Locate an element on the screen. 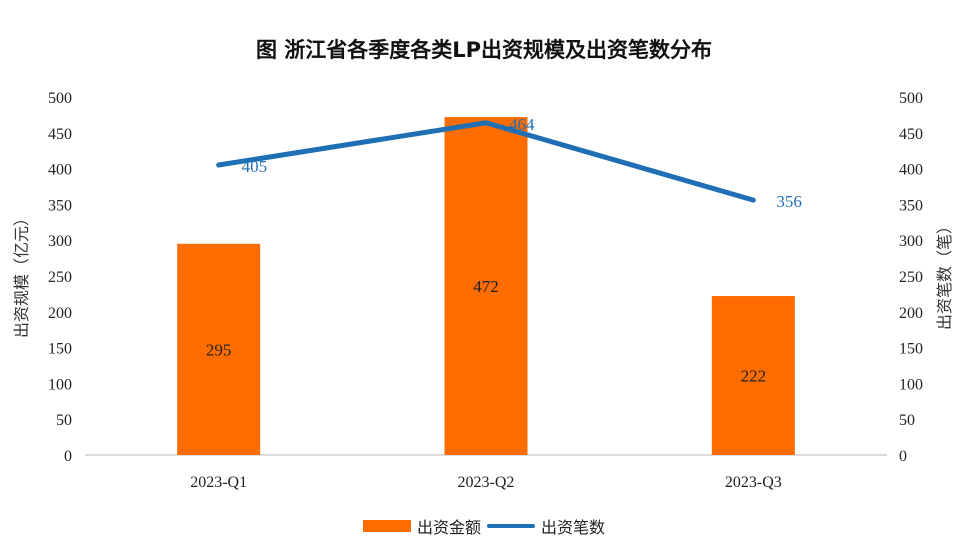 This screenshot has height=542, width=968. bar-data-label: 222 is located at coordinates (754, 376).